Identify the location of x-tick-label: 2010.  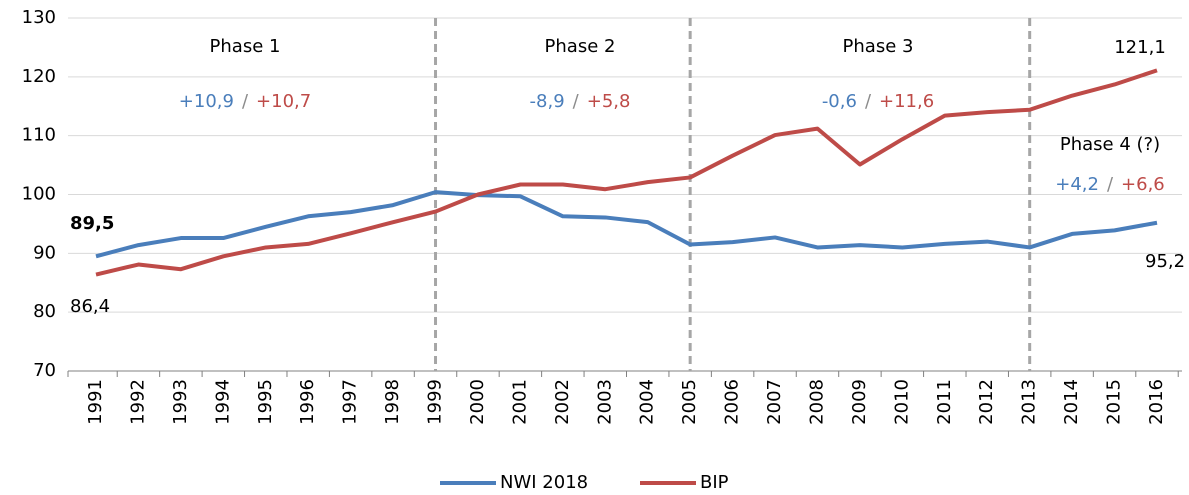
(901, 402).